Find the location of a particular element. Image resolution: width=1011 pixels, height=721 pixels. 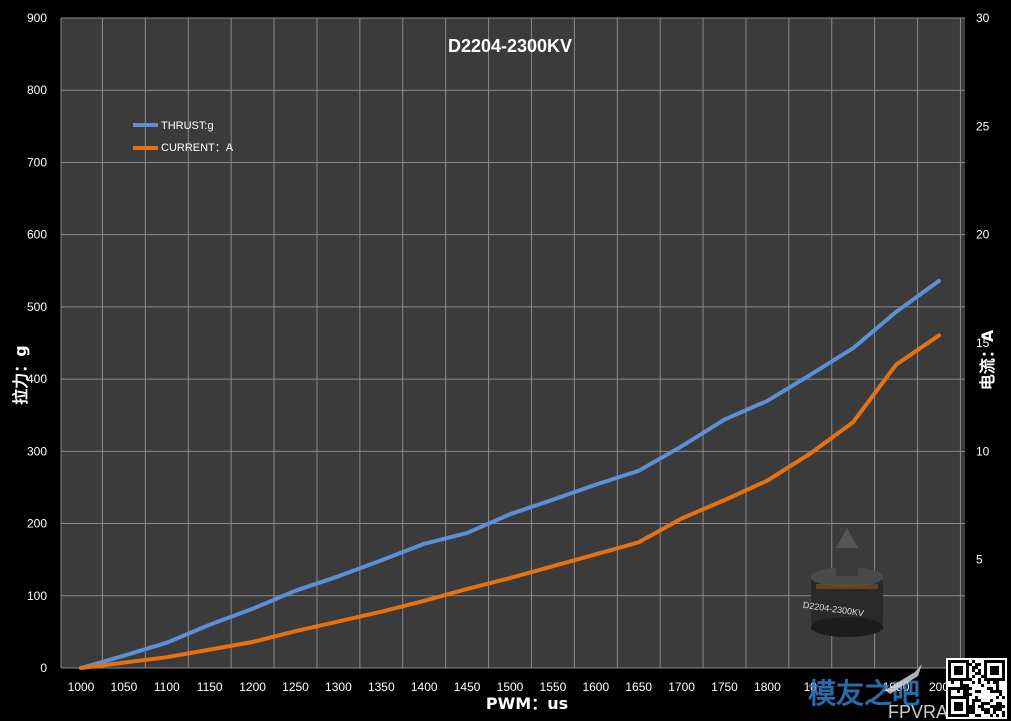

x-tick-label: 1100 is located at coordinates (167, 687).